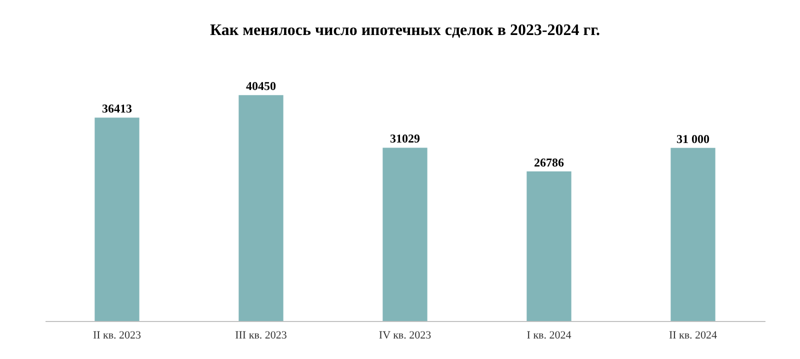  What do you see at coordinates (693, 336) in the screenshot?
I see `x-tick-label: II кв. 2024` at bounding box center [693, 336].